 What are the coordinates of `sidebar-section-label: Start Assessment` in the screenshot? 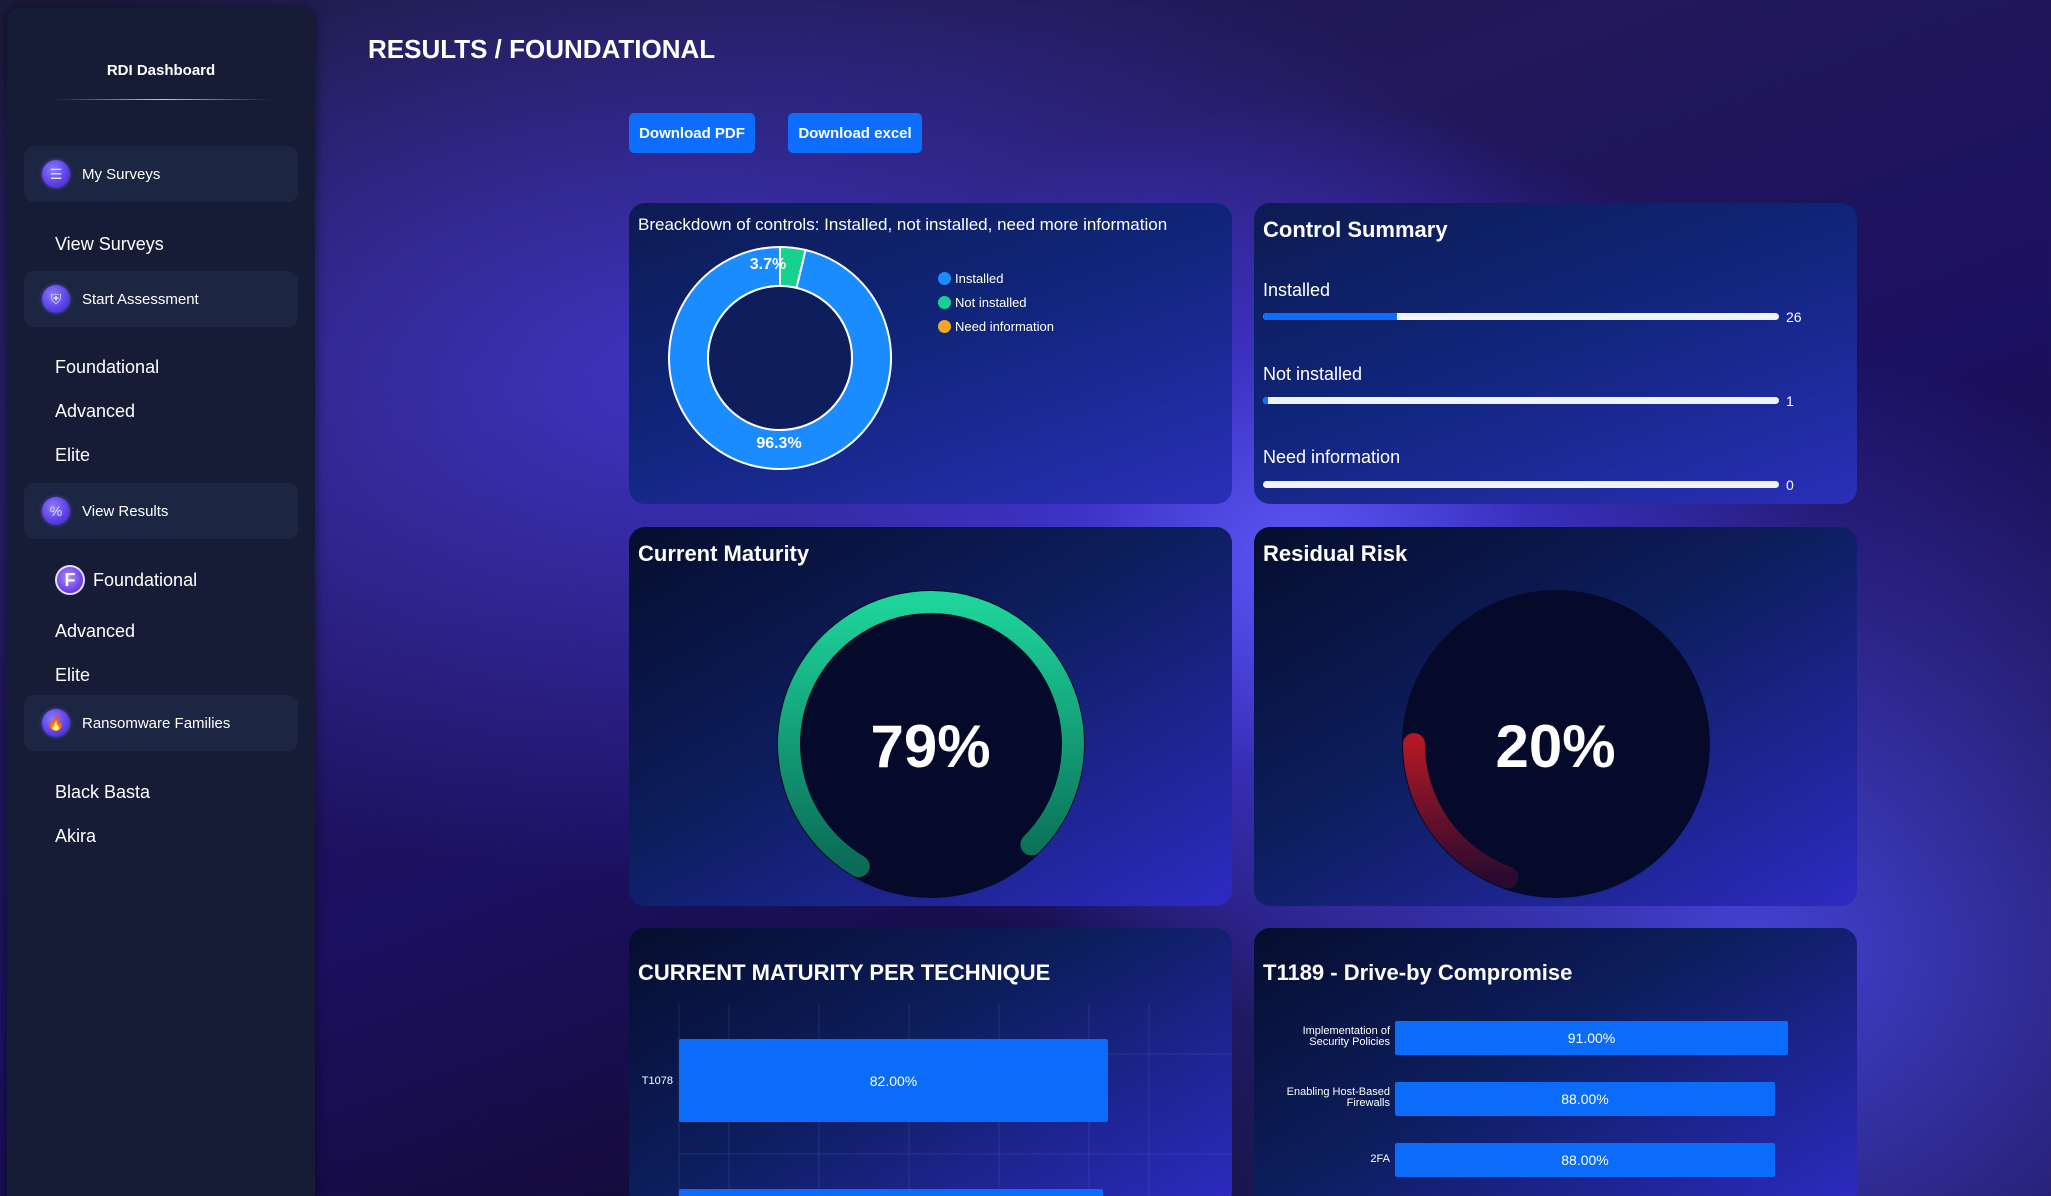 It's located at (140, 299).